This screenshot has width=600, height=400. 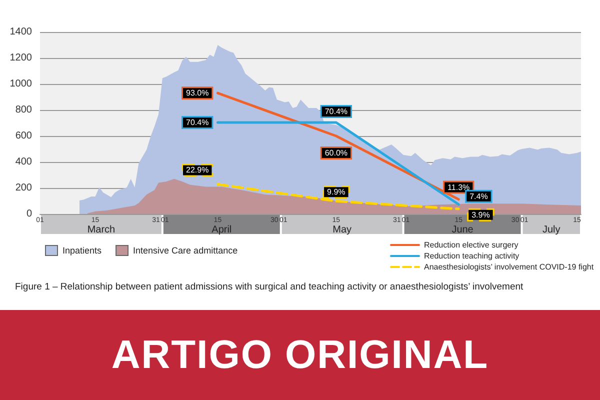 What do you see at coordinates (336, 192) in the screenshot?
I see `data-label: 9.9%` at bounding box center [336, 192].